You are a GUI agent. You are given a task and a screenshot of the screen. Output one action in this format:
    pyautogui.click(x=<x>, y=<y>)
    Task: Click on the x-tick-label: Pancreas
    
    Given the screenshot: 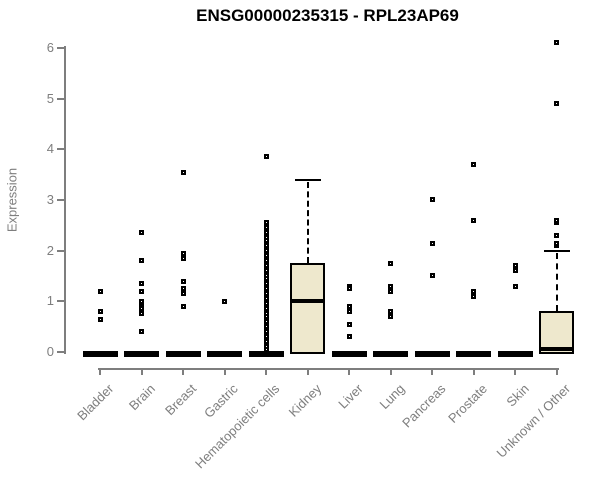 What is the action you would take?
    pyautogui.click(x=424, y=406)
    